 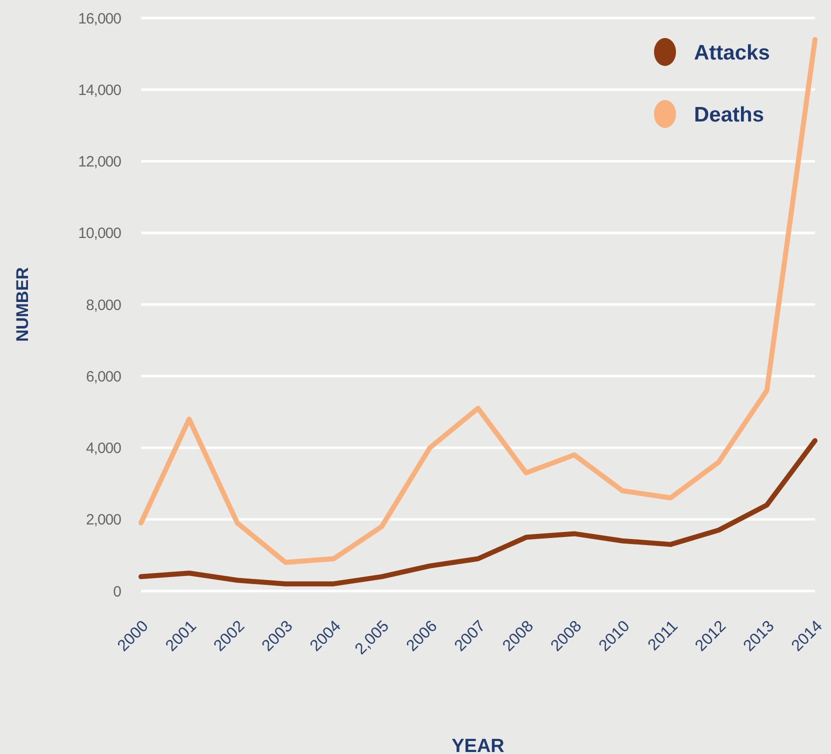 What do you see at coordinates (104, 448) in the screenshot?
I see `y-tick-label: 4,000` at bounding box center [104, 448].